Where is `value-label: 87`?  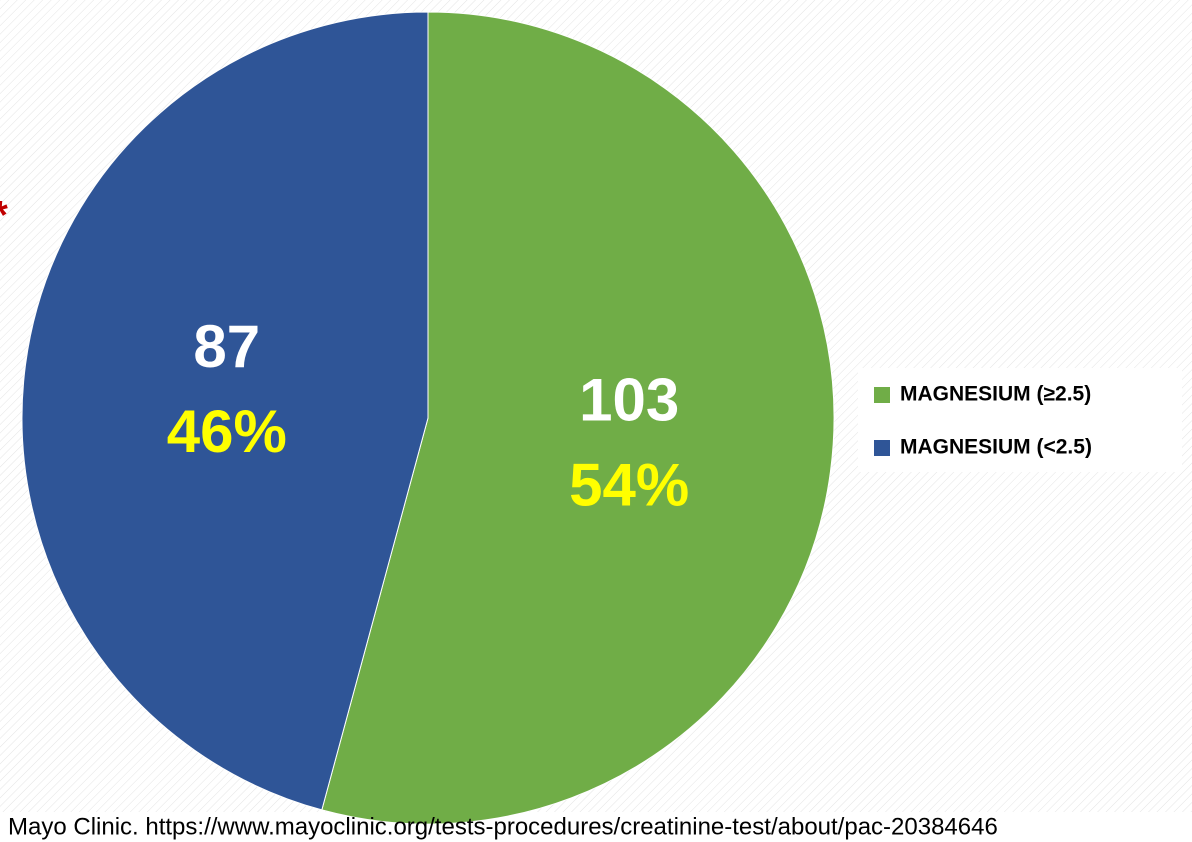 value-label: 87 is located at coordinates (226, 346).